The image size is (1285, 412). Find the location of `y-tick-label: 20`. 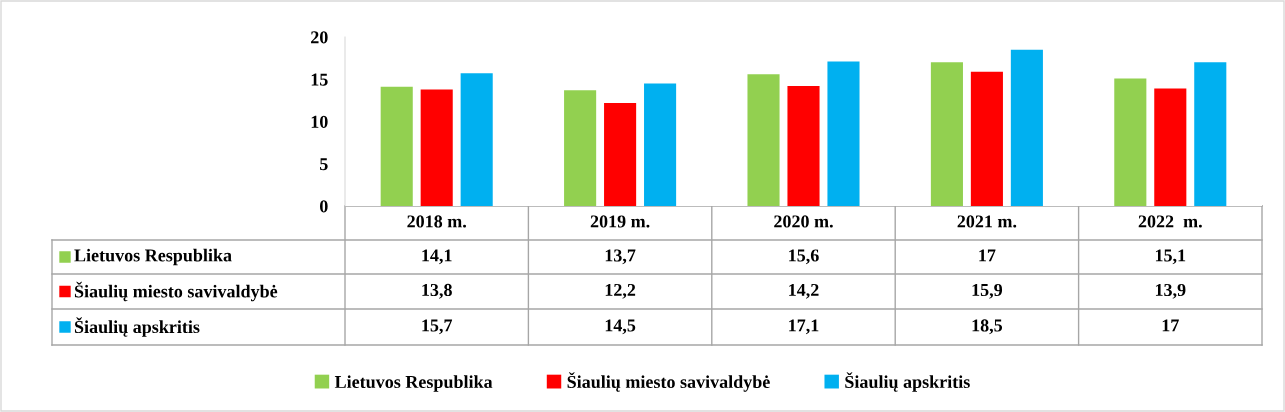

y-tick-label: 20 is located at coordinates (319, 37).